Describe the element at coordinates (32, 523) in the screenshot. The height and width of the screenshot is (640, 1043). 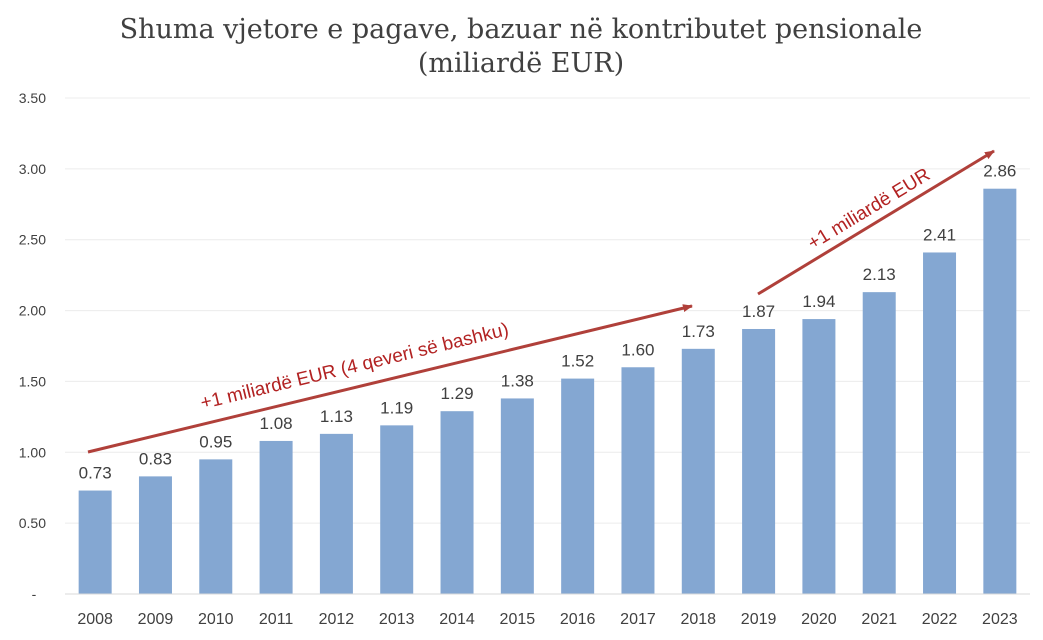
I see `y-tick-label: 0.50` at that location.